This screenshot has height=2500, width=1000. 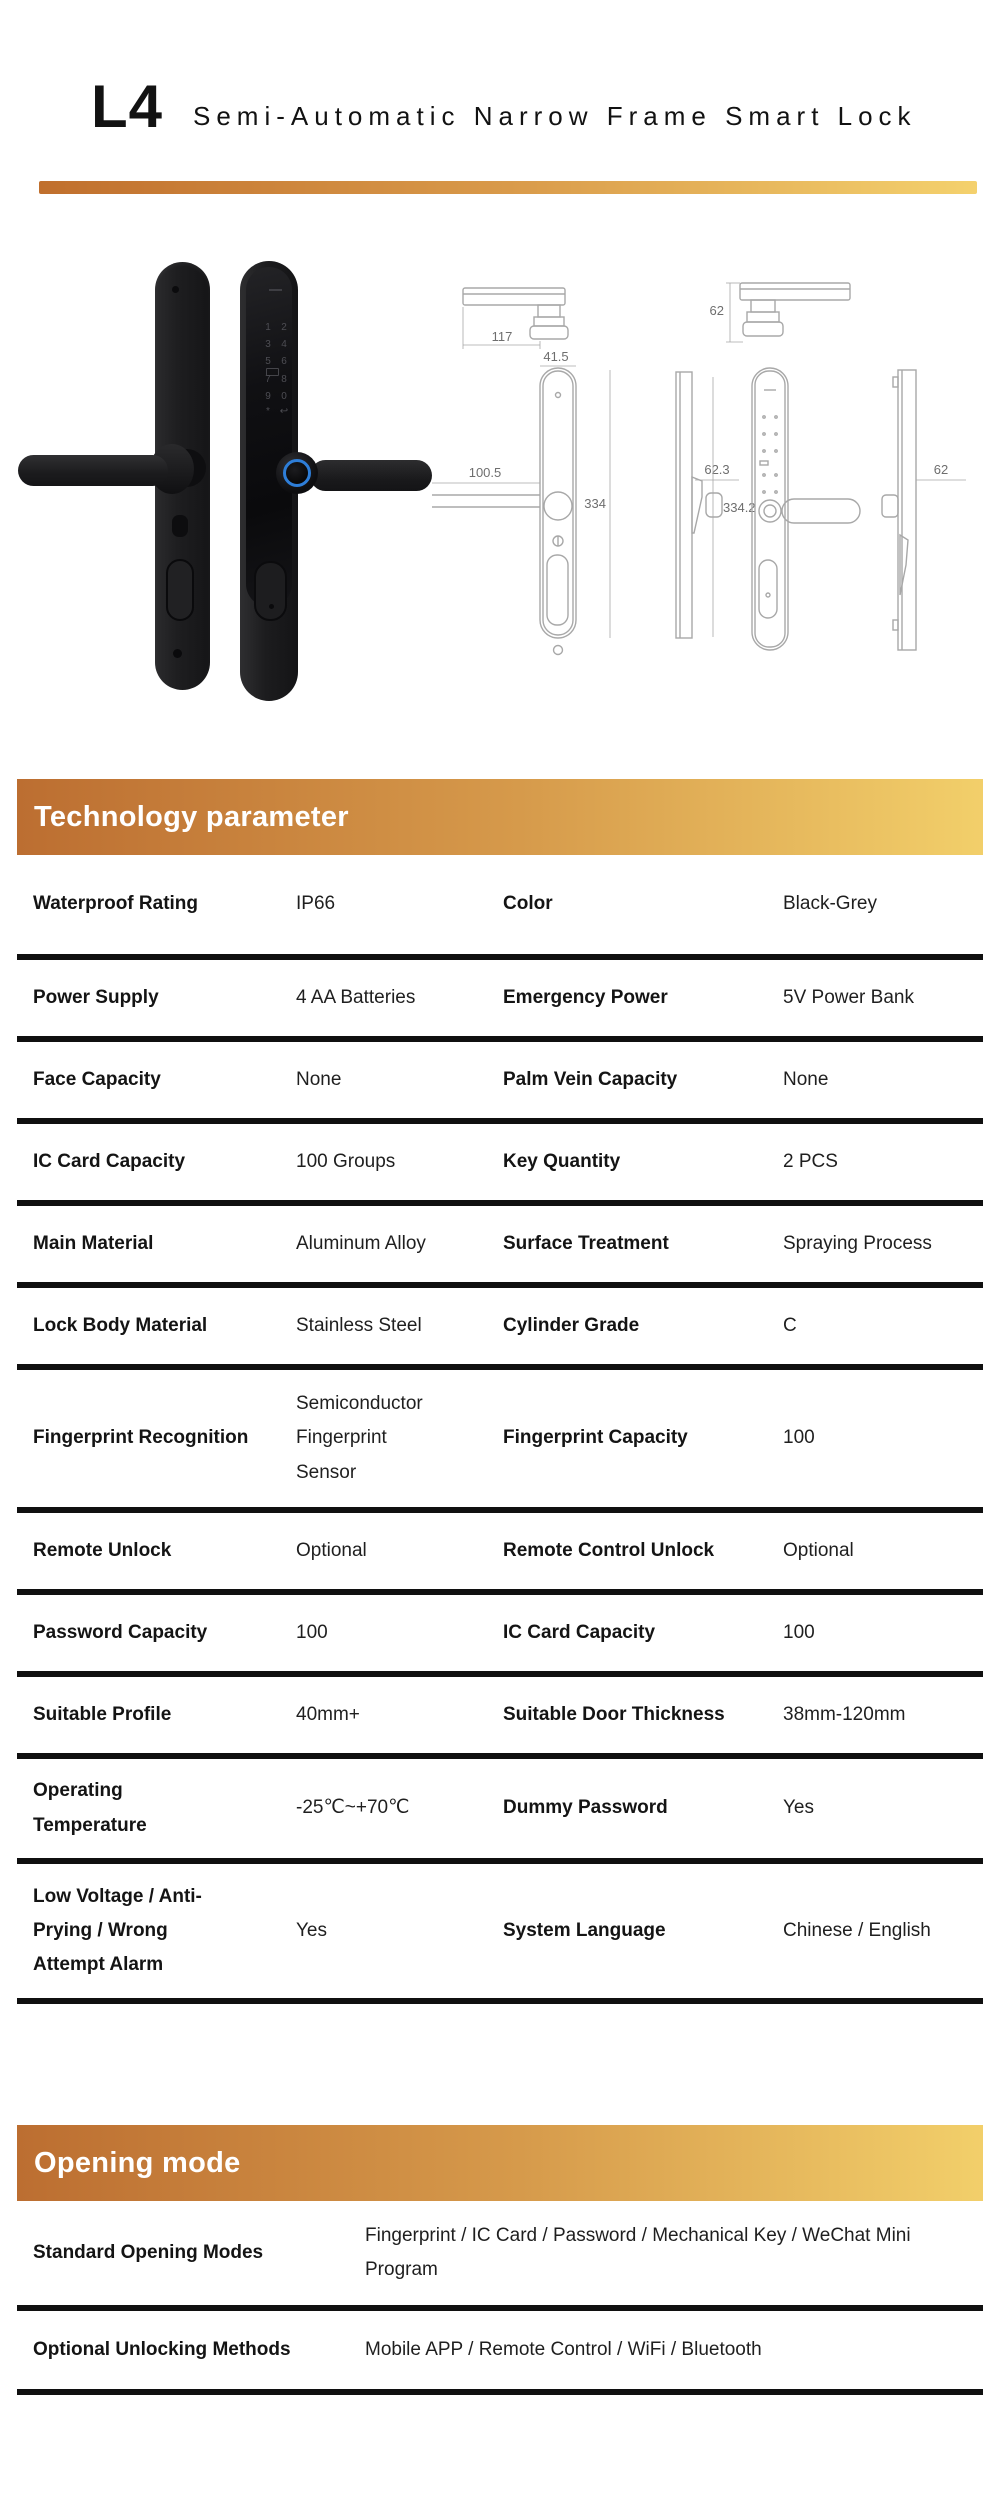 I want to click on spec-label: Fingerprint Recognition, so click(x=141, y=1438).